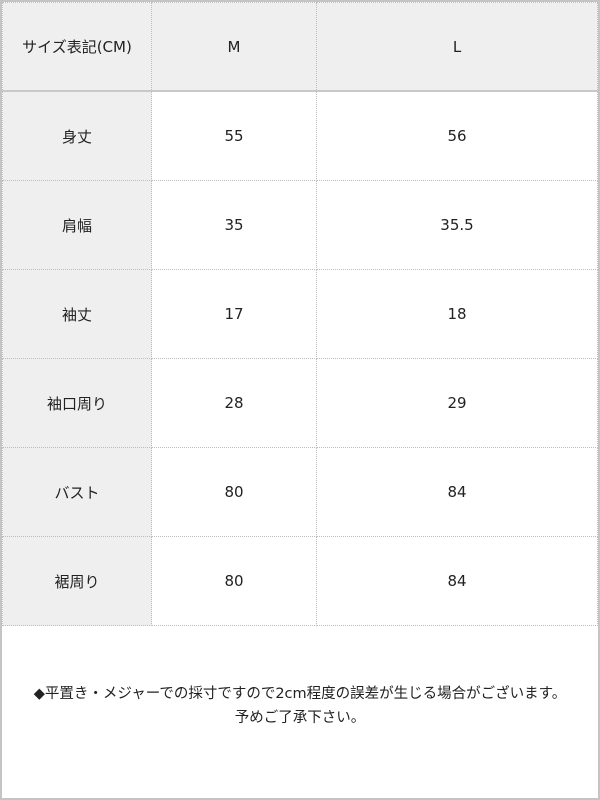  Describe the element at coordinates (457, 403) in the screenshot. I see `cell-l: 29` at that location.